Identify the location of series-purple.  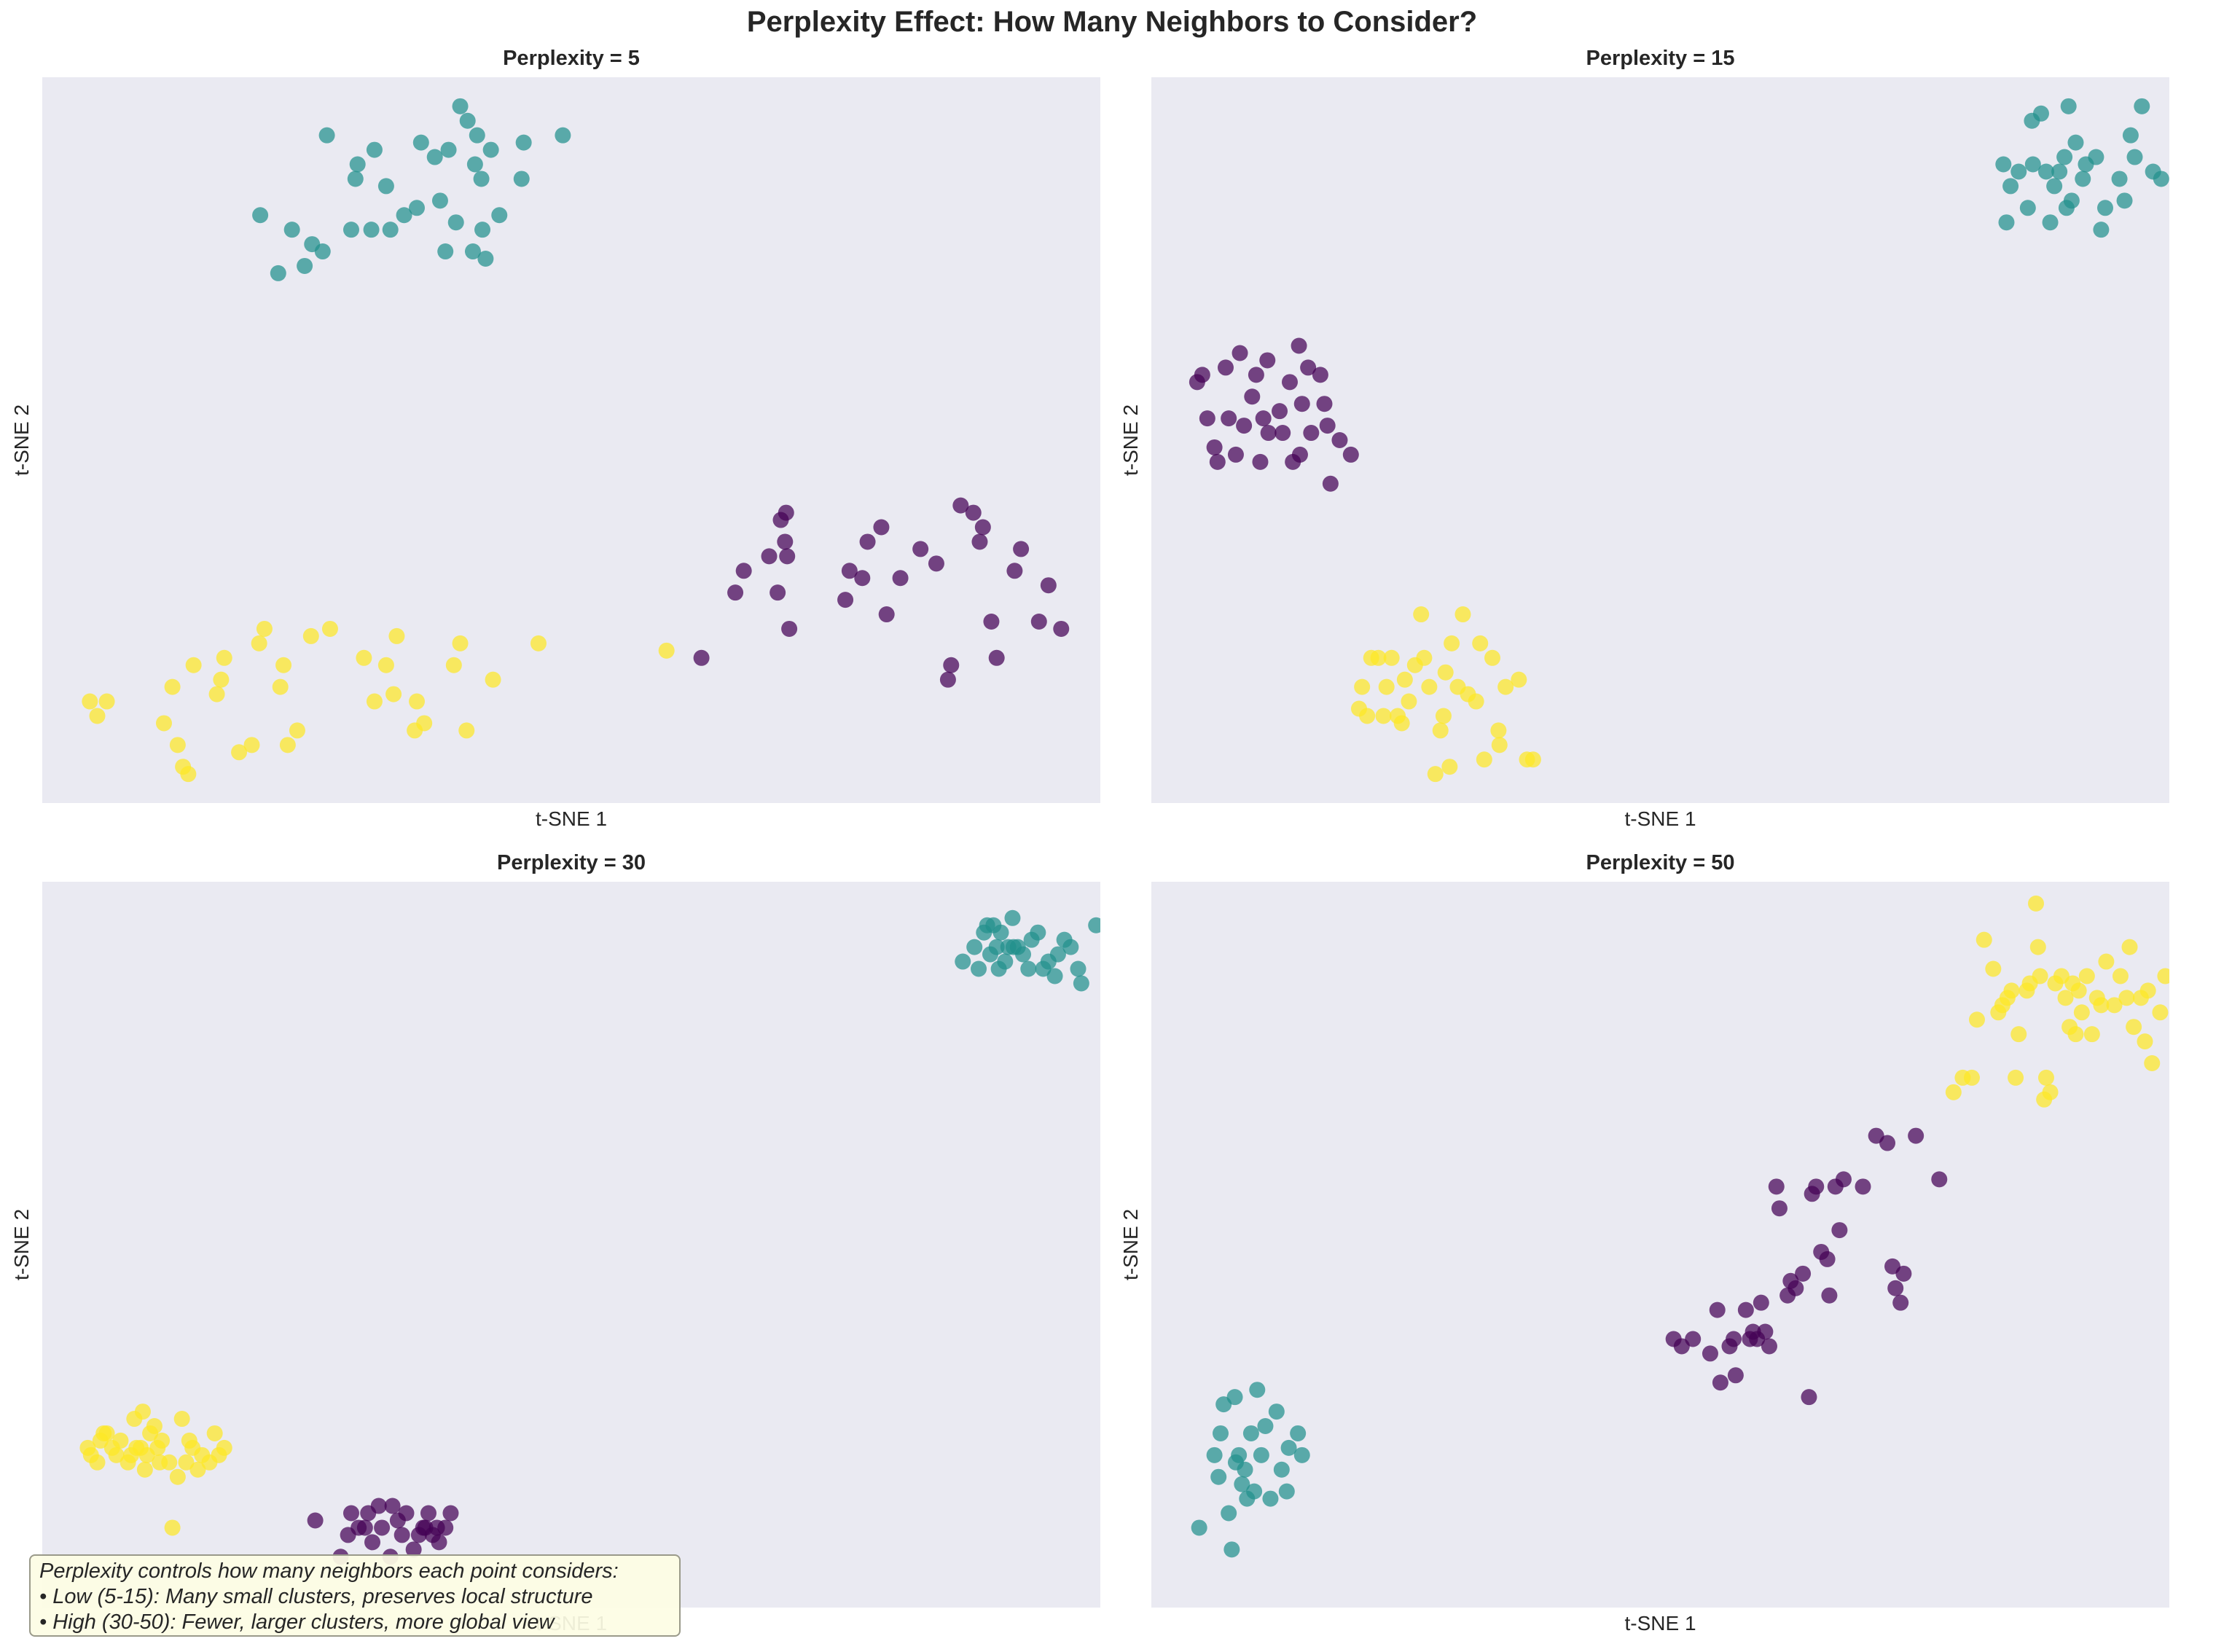
(383, 1531).